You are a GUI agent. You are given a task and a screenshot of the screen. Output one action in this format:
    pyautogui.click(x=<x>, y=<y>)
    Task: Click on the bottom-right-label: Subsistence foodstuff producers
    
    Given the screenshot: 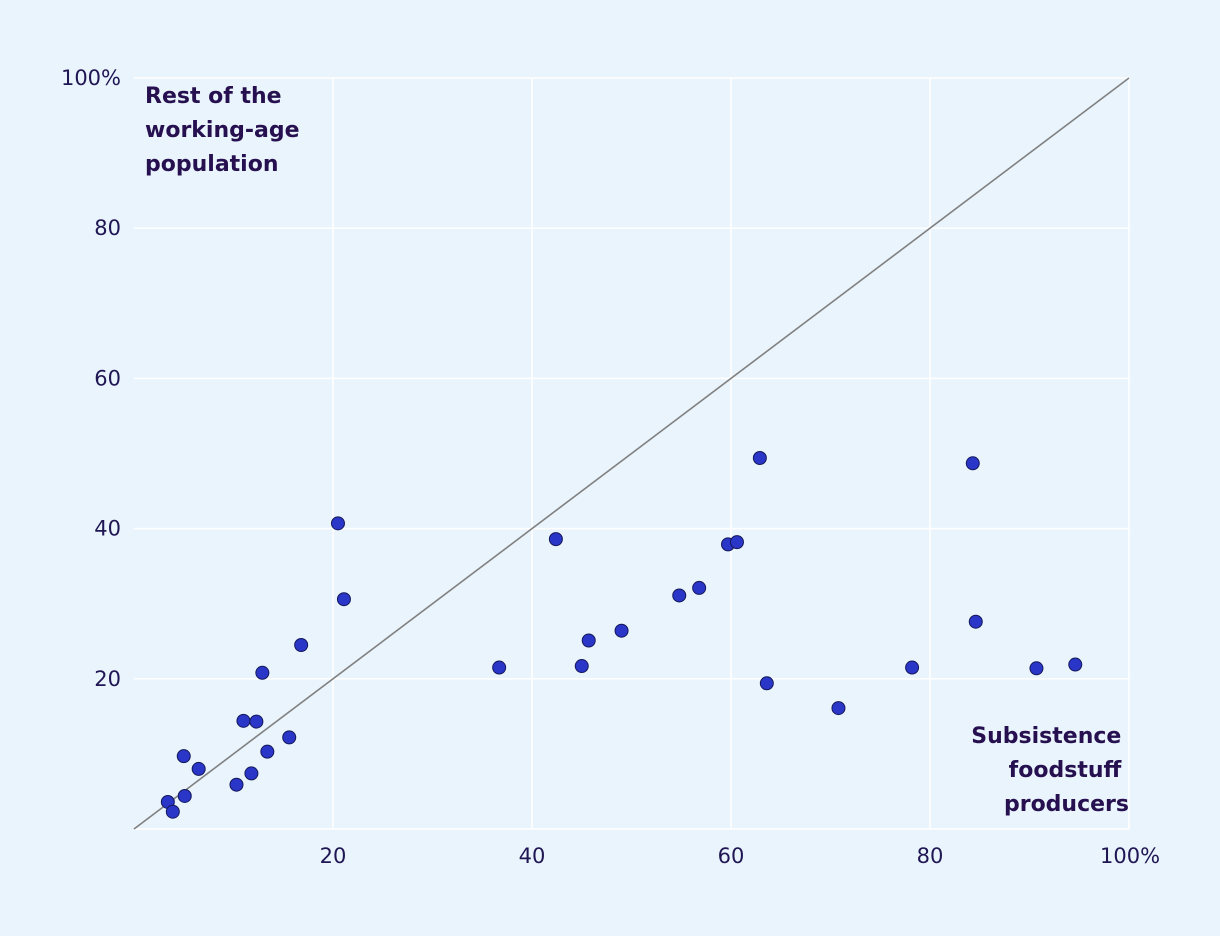 What is the action you would take?
    pyautogui.click(x=1050, y=770)
    